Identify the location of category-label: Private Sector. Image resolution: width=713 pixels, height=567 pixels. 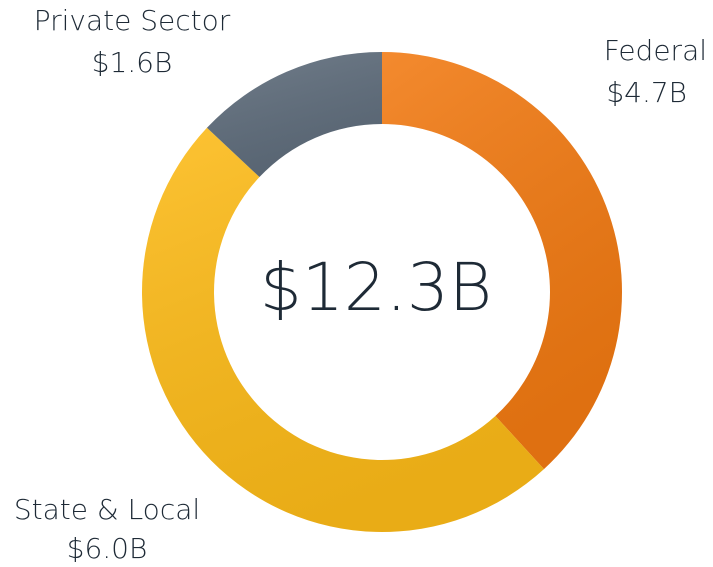
(132, 20).